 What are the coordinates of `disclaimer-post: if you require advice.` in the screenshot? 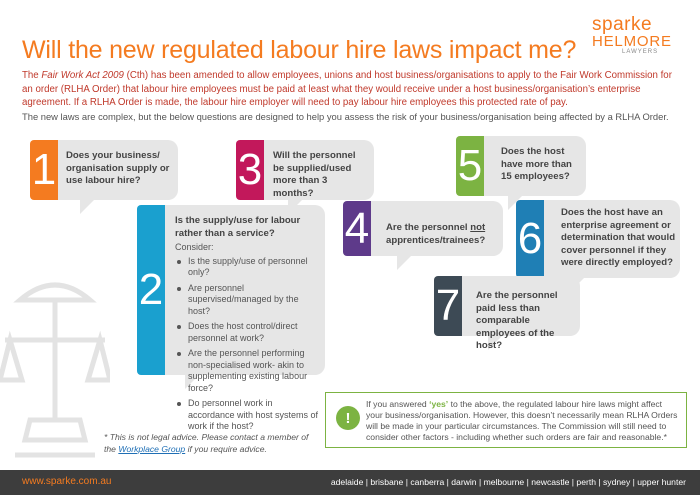 It's located at (226, 448).